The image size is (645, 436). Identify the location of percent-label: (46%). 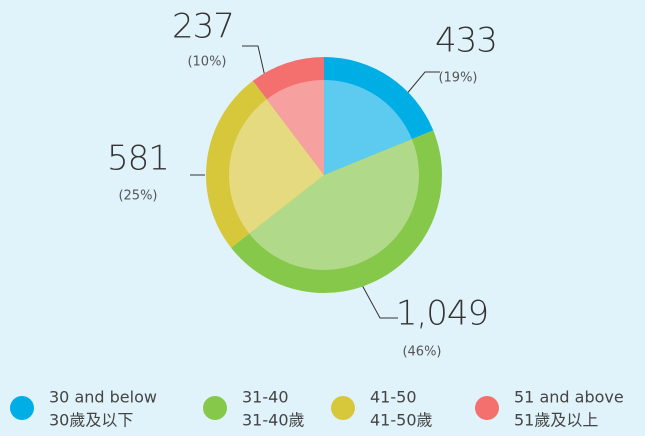
(421, 352).